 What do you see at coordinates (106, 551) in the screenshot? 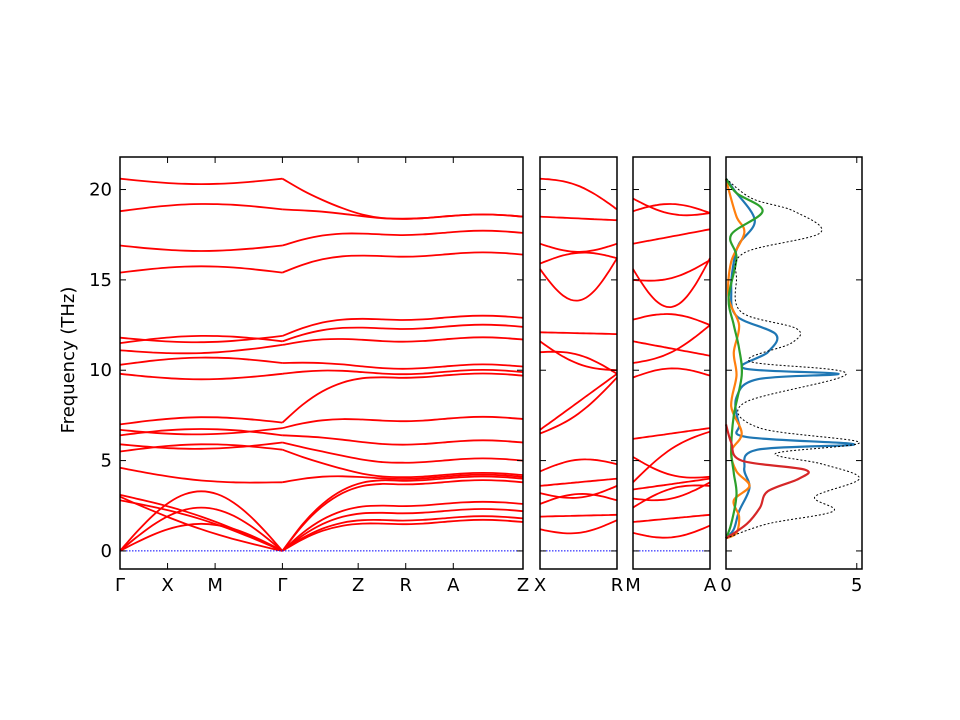
I see `y-tick-label: 0` at bounding box center [106, 551].